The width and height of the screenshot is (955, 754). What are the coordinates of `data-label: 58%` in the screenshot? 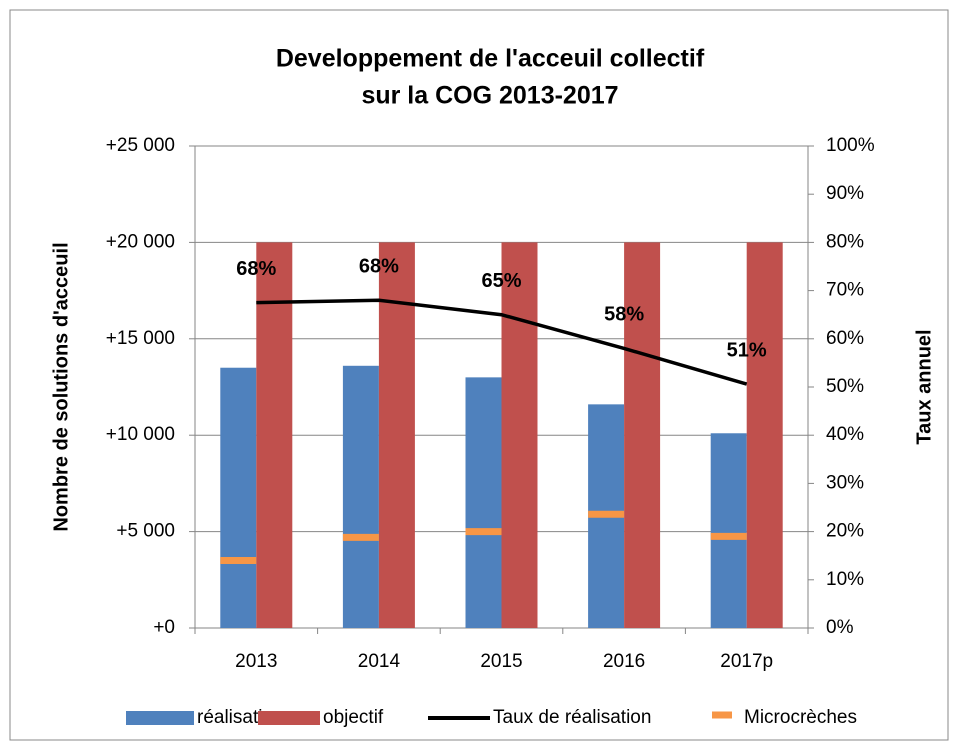 It's located at (624, 315).